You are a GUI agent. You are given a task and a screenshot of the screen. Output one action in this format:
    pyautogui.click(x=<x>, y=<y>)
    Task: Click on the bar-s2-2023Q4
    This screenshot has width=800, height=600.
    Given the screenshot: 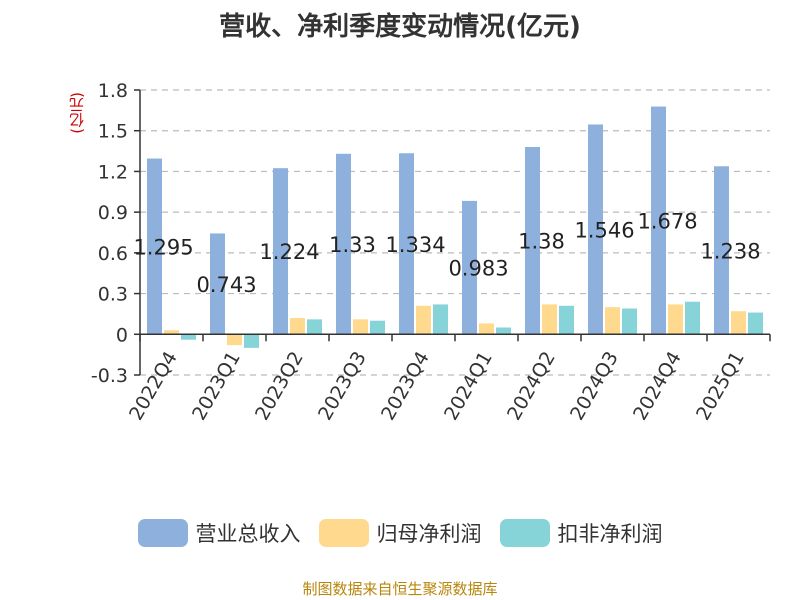 What is the action you would take?
    pyautogui.click(x=440, y=319)
    